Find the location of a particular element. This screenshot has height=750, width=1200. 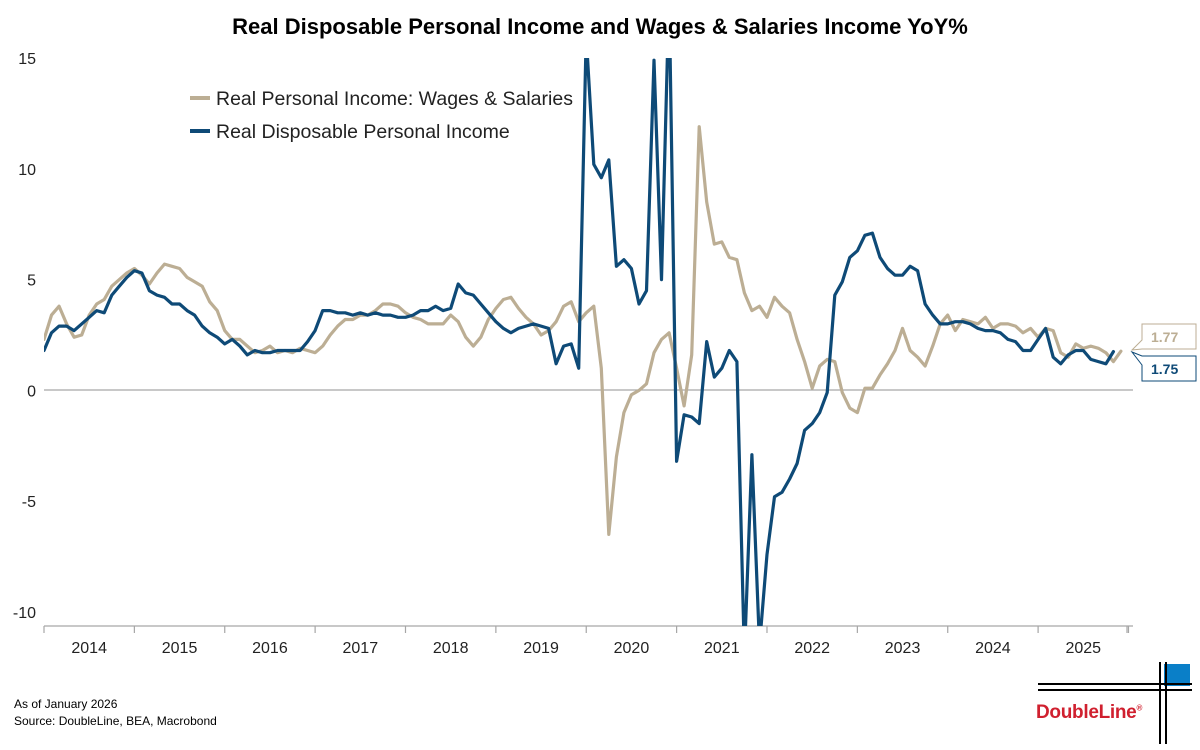

as-of-note: As of January 2026 is located at coordinates (66, 704).